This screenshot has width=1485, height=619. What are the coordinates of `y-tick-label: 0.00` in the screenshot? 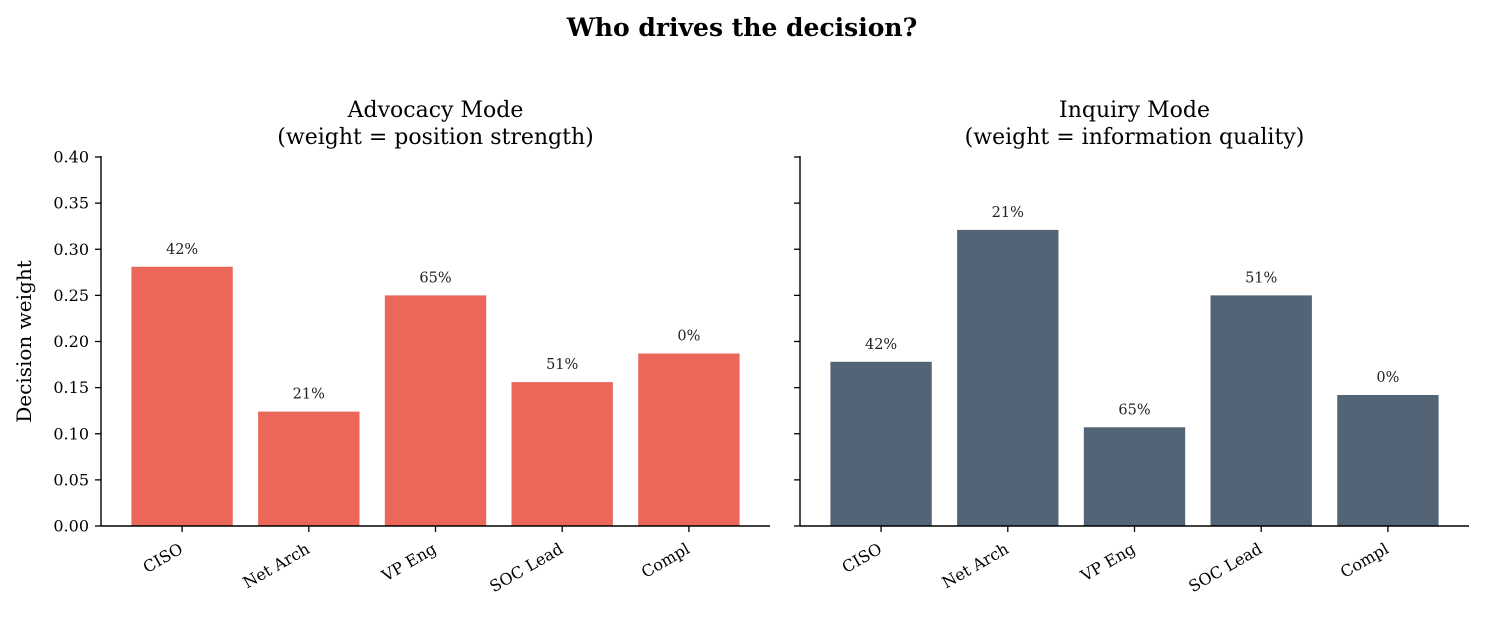 It's located at (71, 526).